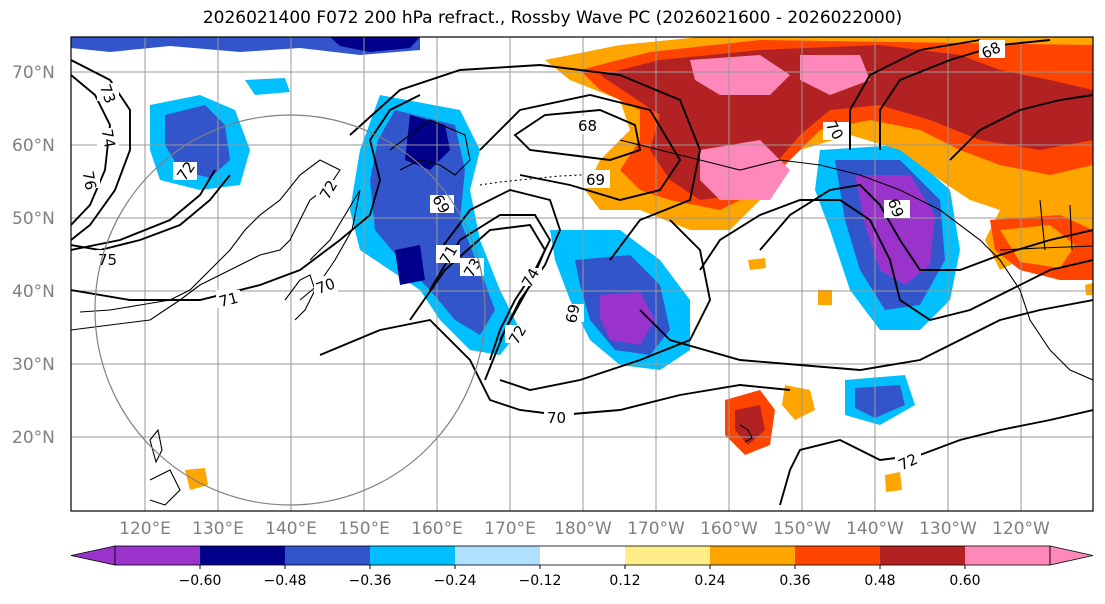  I want to click on neg-anomaly-north-strip, so click(245, 46).